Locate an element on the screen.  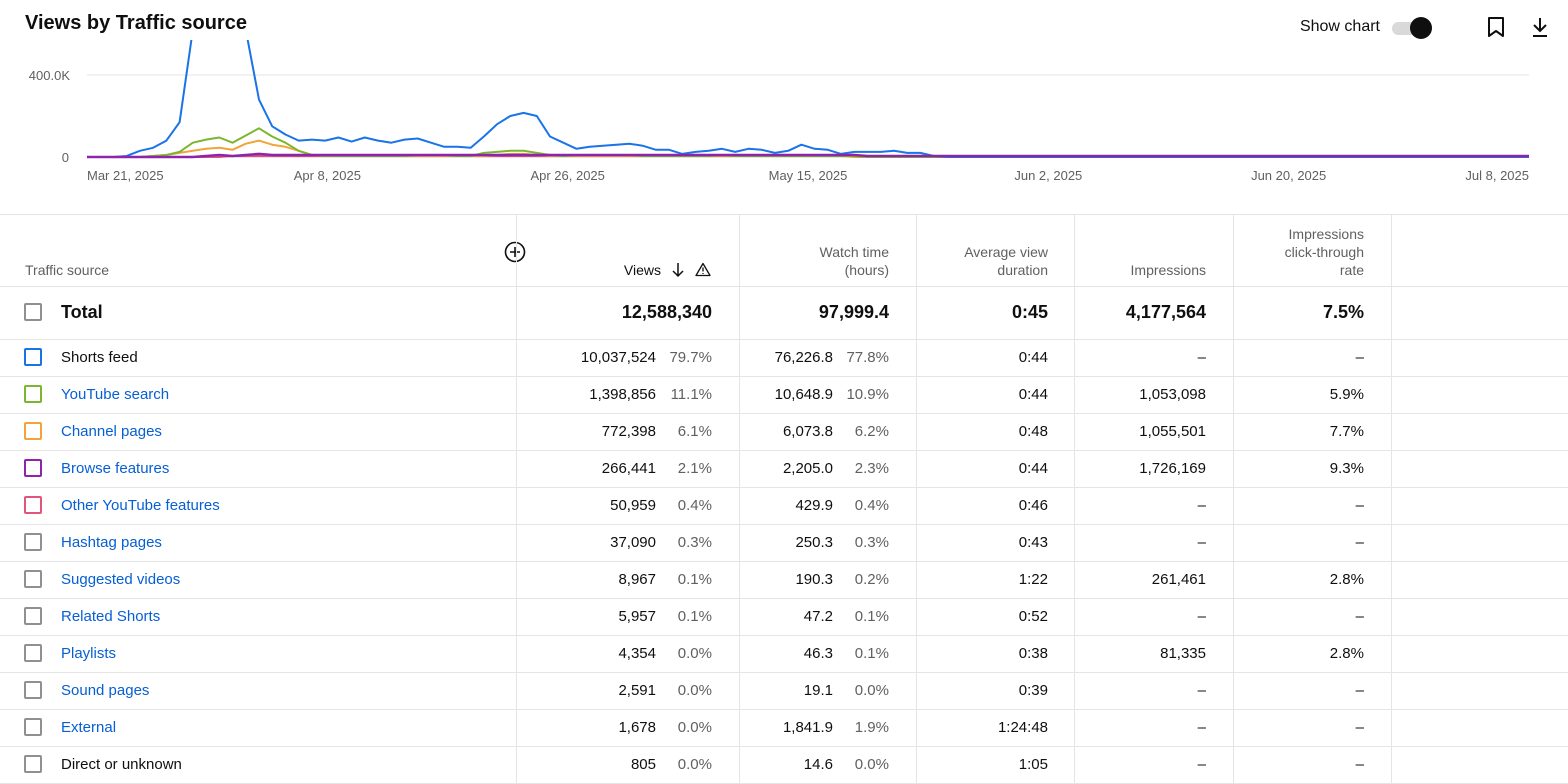
traffic-source-label: Suggested videos is located at coordinates (121, 579).